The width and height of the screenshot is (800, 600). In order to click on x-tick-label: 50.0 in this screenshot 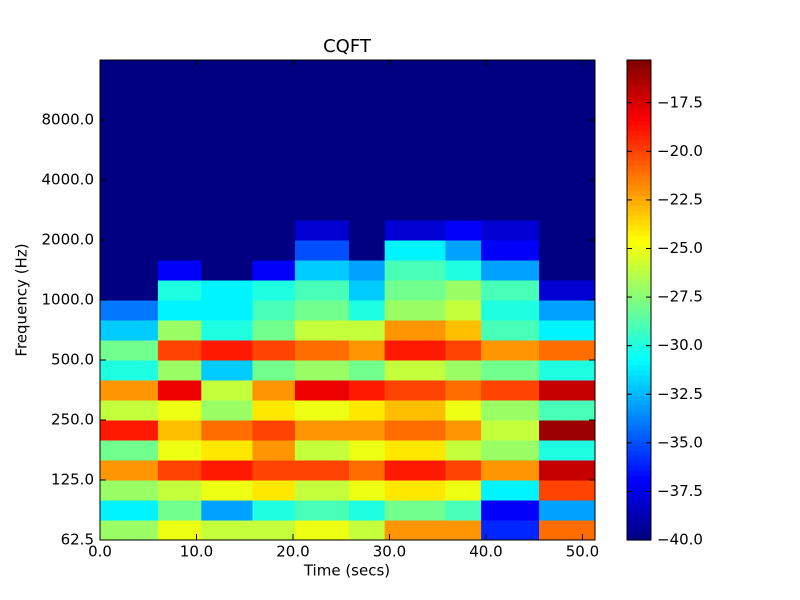, I will do `click(582, 552)`.